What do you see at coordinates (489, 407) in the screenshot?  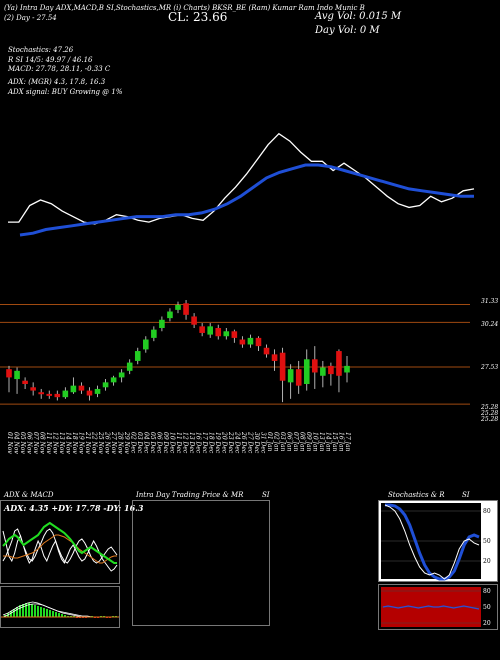 I see `price-tick-label: 25.28` at bounding box center [489, 407].